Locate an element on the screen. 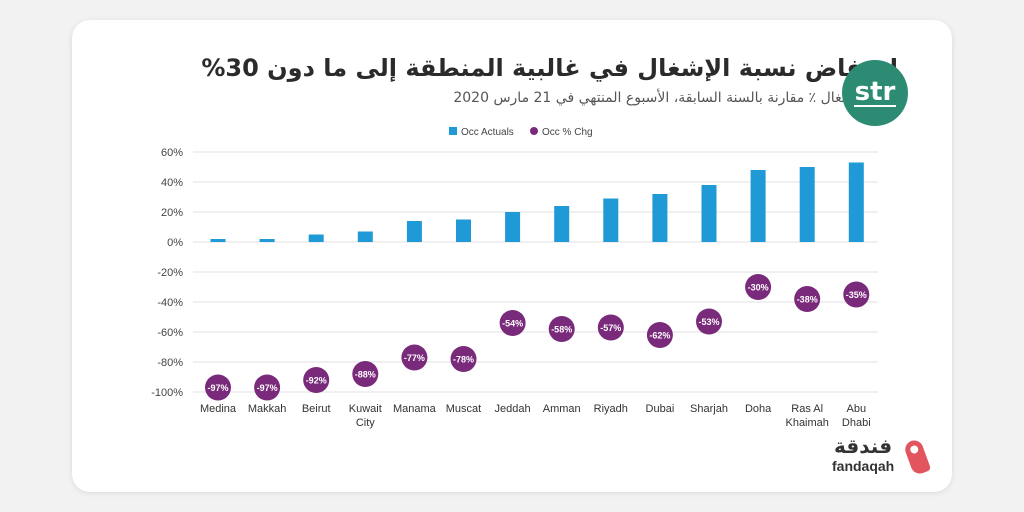 The image size is (1024, 512). dot-label: -57% is located at coordinates (610, 328).